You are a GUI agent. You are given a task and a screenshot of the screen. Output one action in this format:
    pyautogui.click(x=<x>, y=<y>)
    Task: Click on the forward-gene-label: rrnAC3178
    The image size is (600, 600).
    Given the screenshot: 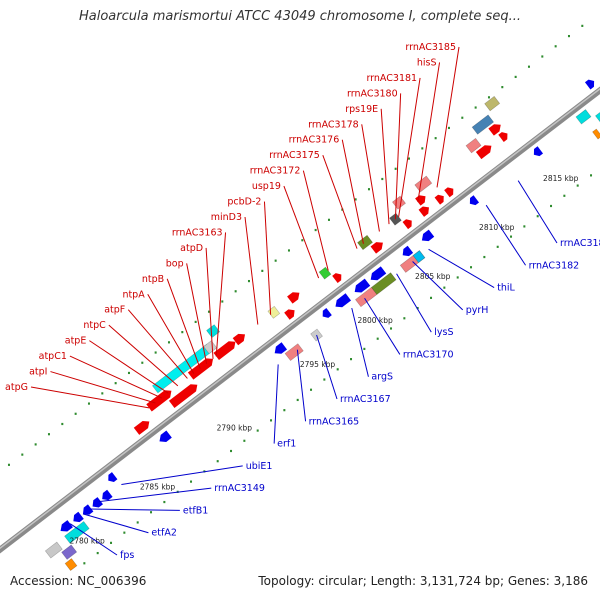 What is the action you would take?
    pyautogui.click(x=333, y=124)
    